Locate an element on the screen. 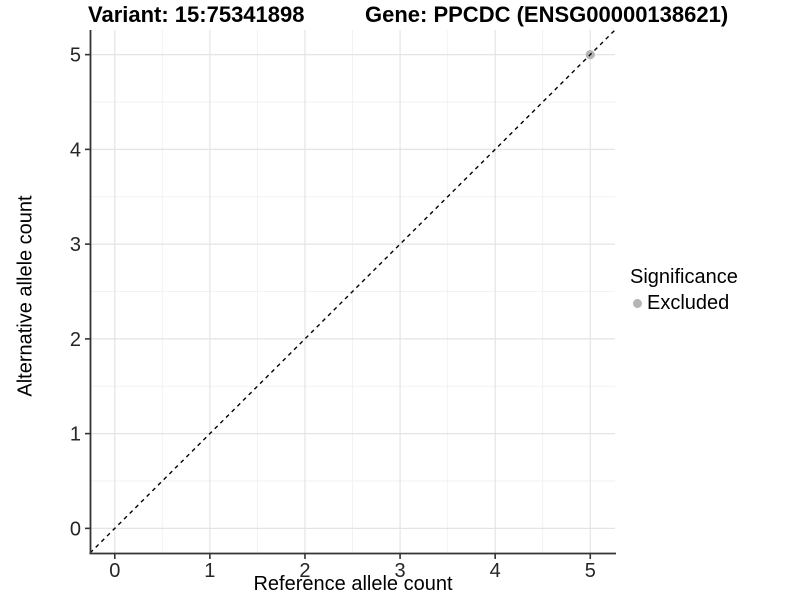  x-tick-label: 2 is located at coordinates (304, 571).